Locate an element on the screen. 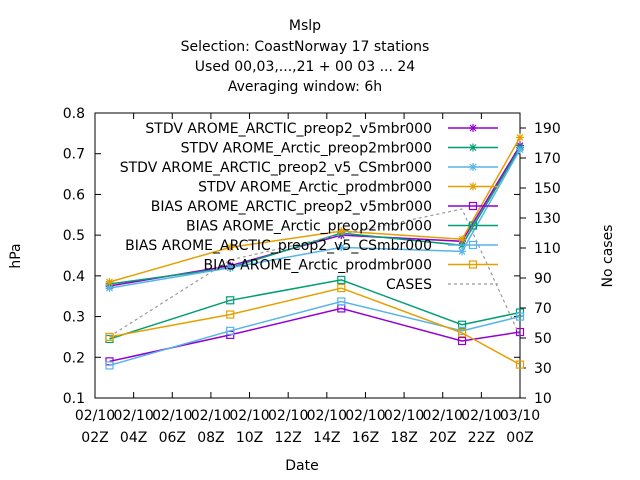 This screenshot has height=480, width=640. legend-label: STDV AROME_Arctic_prodmbr000 is located at coordinates (315, 188).